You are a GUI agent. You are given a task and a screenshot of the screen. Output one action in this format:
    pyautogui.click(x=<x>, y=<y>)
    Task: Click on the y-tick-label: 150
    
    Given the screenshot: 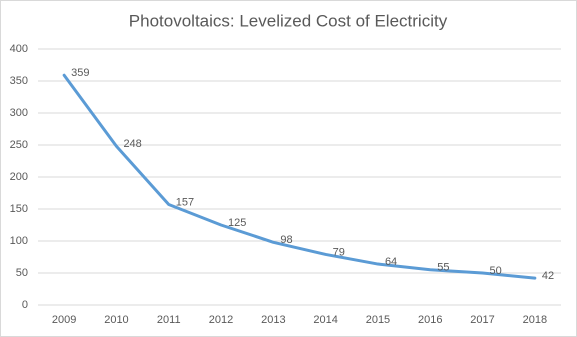 What is the action you would take?
    pyautogui.click(x=19, y=209)
    